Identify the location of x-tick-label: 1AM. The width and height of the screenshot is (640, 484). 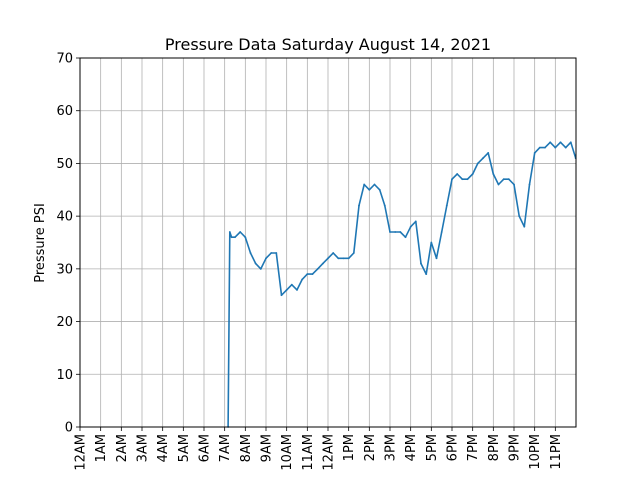
(101, 448).